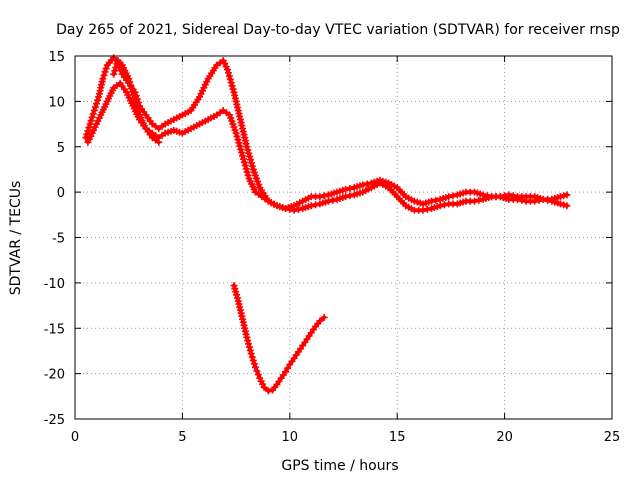 The width and height of the screenshot is (640, 480). What do you see at coordinates (54, 375) in the screenshot?
I see `y-tick-label: -20` at bounding box center [54, 375].